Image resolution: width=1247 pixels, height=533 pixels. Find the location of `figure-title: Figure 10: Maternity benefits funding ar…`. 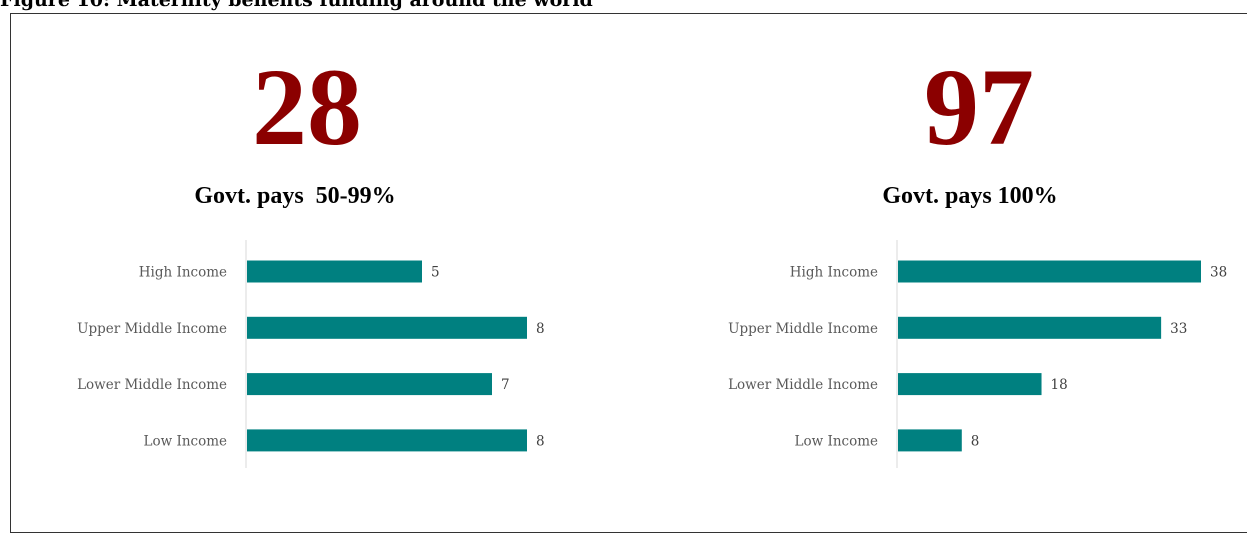

figure-title: Figure 10: Maternity benefits funding ar… is located at coordinates (296, 5).